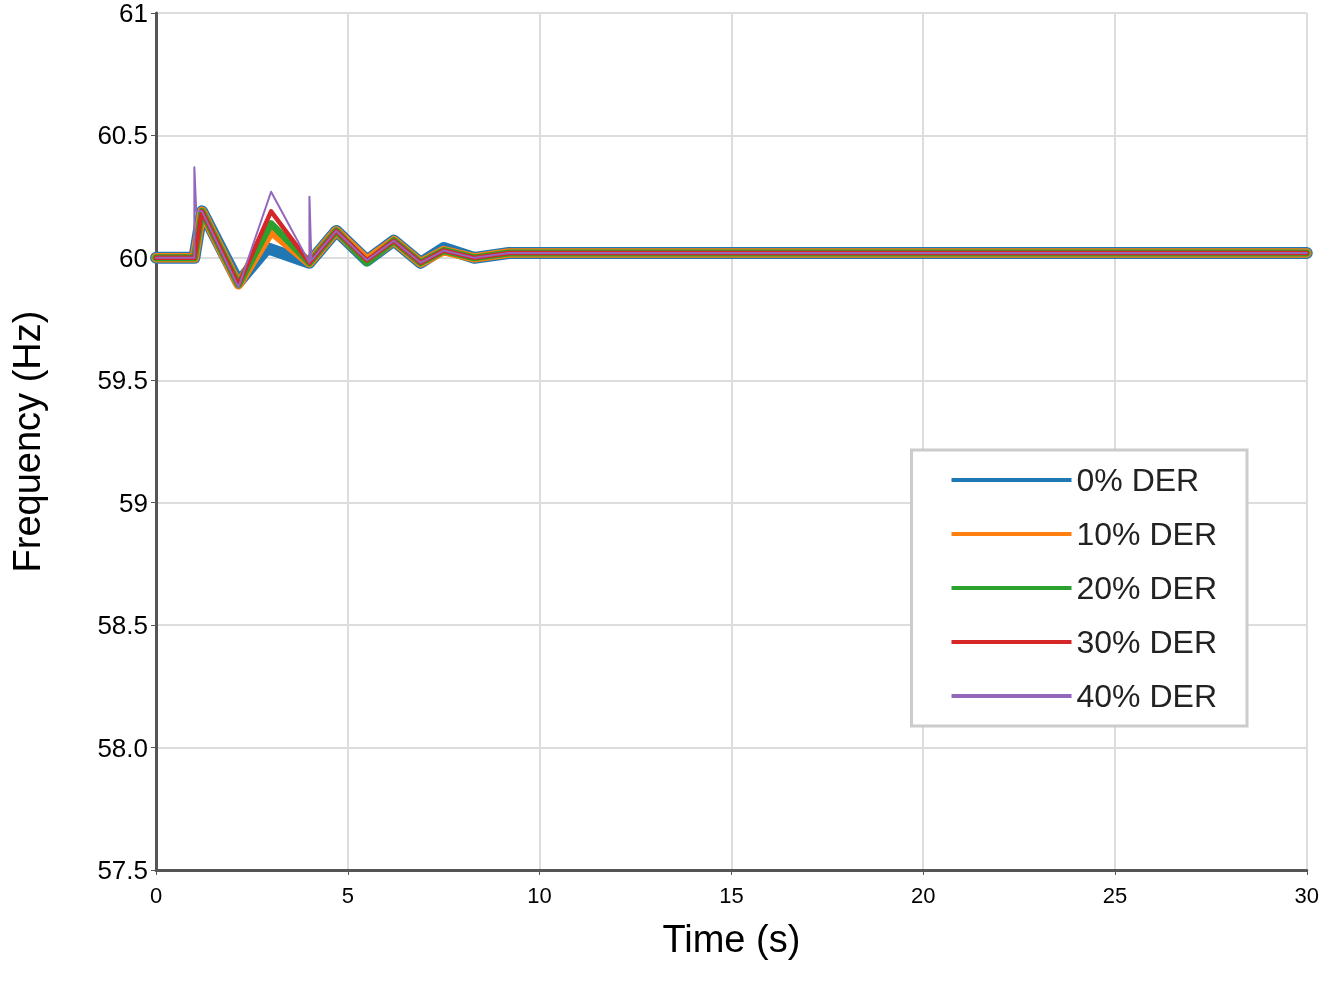  Describe the element at coordinates (1146, 534) in the screenshot. I see `legend-label: 10% DER` at that location.